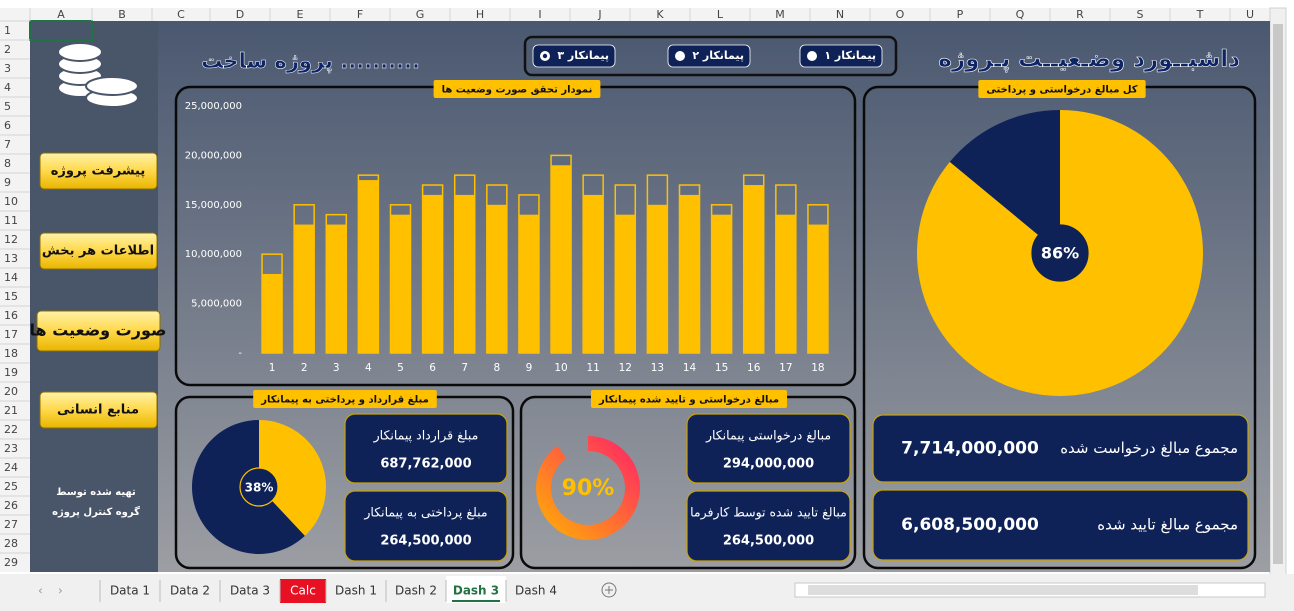  What do you see at coordinates (240, 353) in the screenshot?
I see `y-tick-label: -` at bounding box center [240, 353].